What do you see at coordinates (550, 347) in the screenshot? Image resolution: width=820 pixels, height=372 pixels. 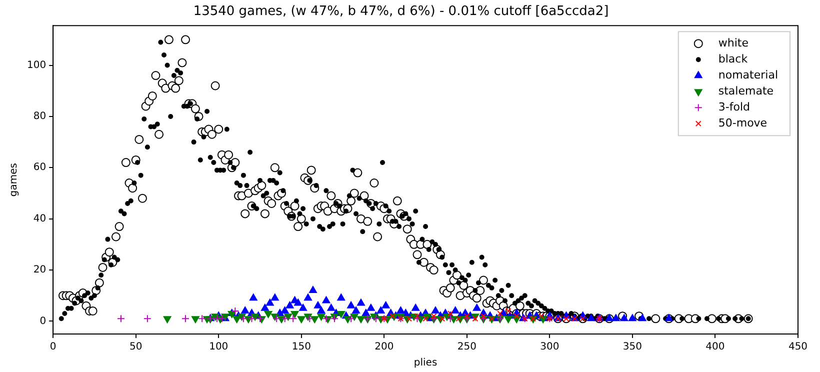 I see `x-tick-label: 300` at bounding box center [550, 347].